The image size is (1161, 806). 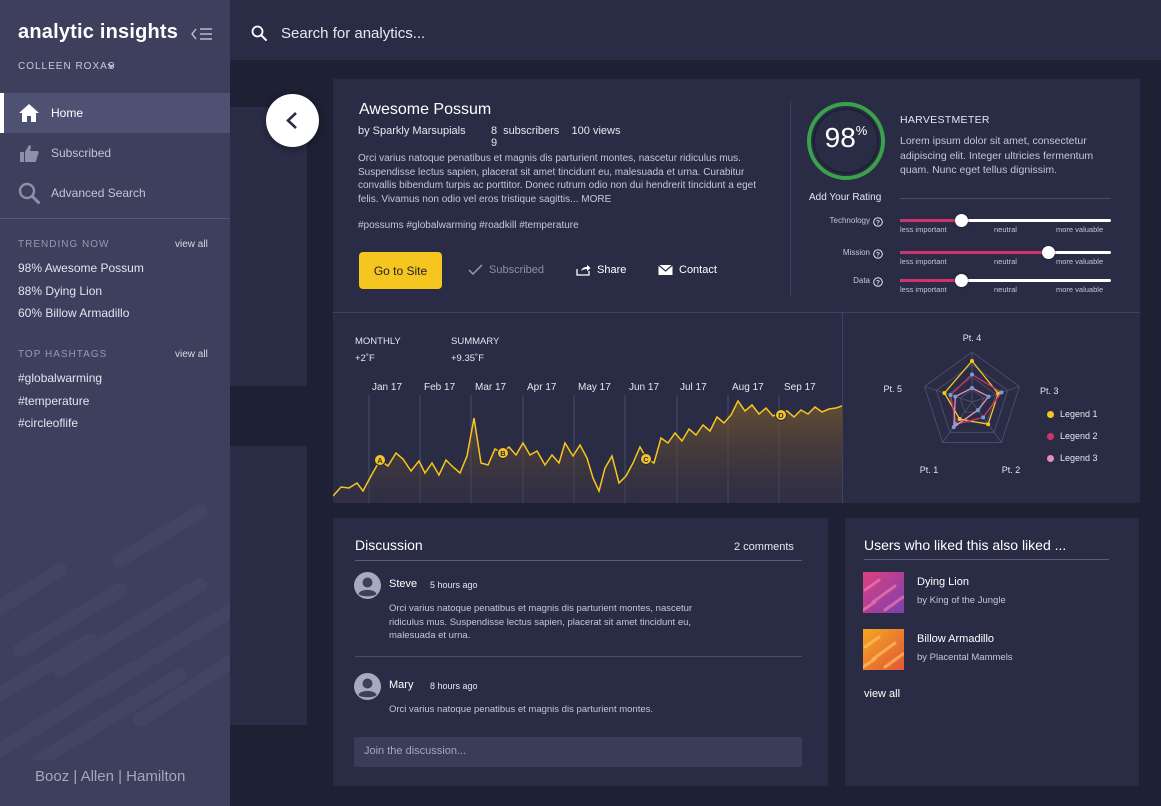 What do you see at coordinates (580, 131) in the screenshot?
I see `view-count: 100` at bounding box center [580, 131].